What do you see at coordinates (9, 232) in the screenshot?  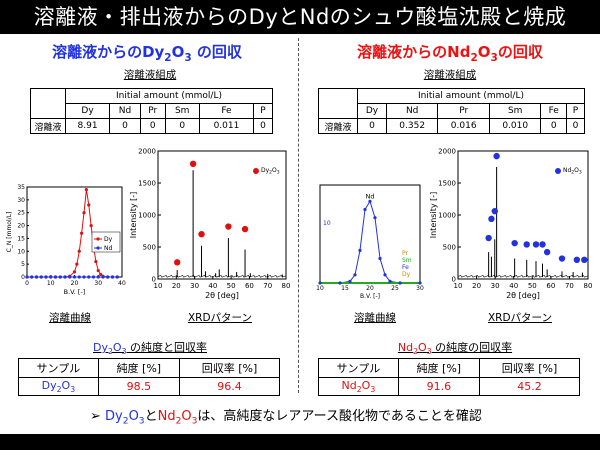 I see `y-axis-label: C_N [mmol/L]` at bounding box center [9, 232].